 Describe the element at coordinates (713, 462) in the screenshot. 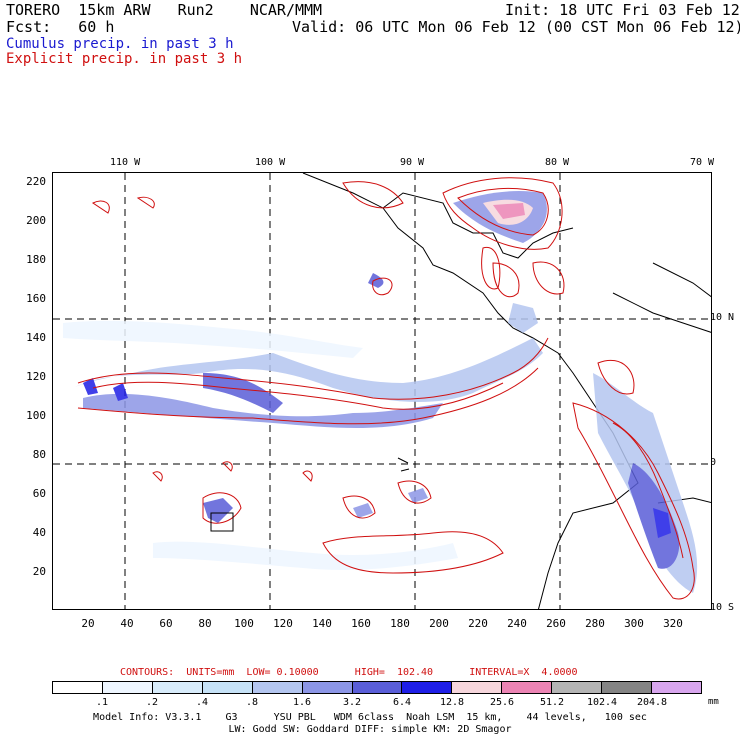

I see `lat-label-0: 0` at that location.